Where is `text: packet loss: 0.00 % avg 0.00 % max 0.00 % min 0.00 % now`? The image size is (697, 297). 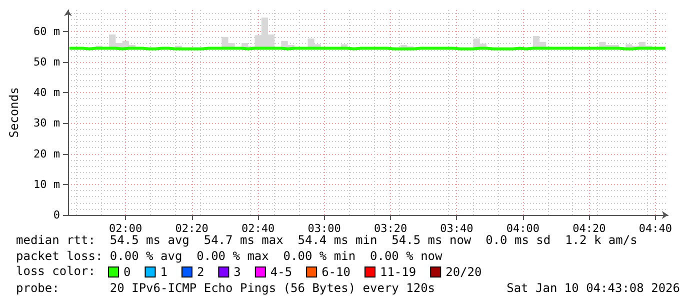
text: packet loss: 0.00 % avg 0.00 % max 0.00 % min 0.00 % now is located at coordinates (229, 256).